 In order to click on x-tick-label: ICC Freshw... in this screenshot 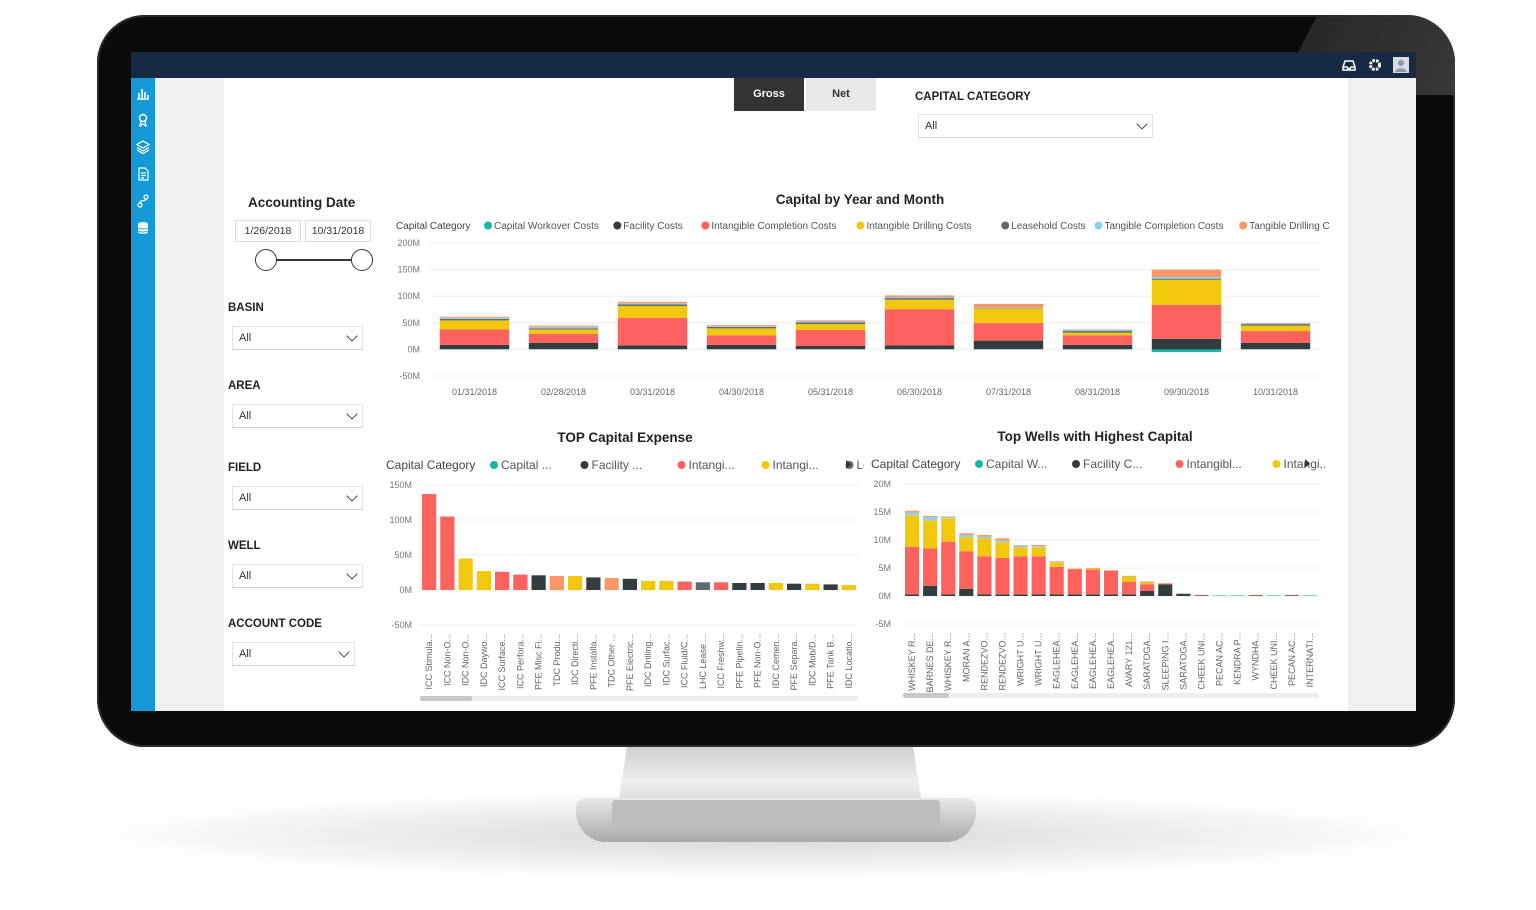, I will do `click(721, 661)`.